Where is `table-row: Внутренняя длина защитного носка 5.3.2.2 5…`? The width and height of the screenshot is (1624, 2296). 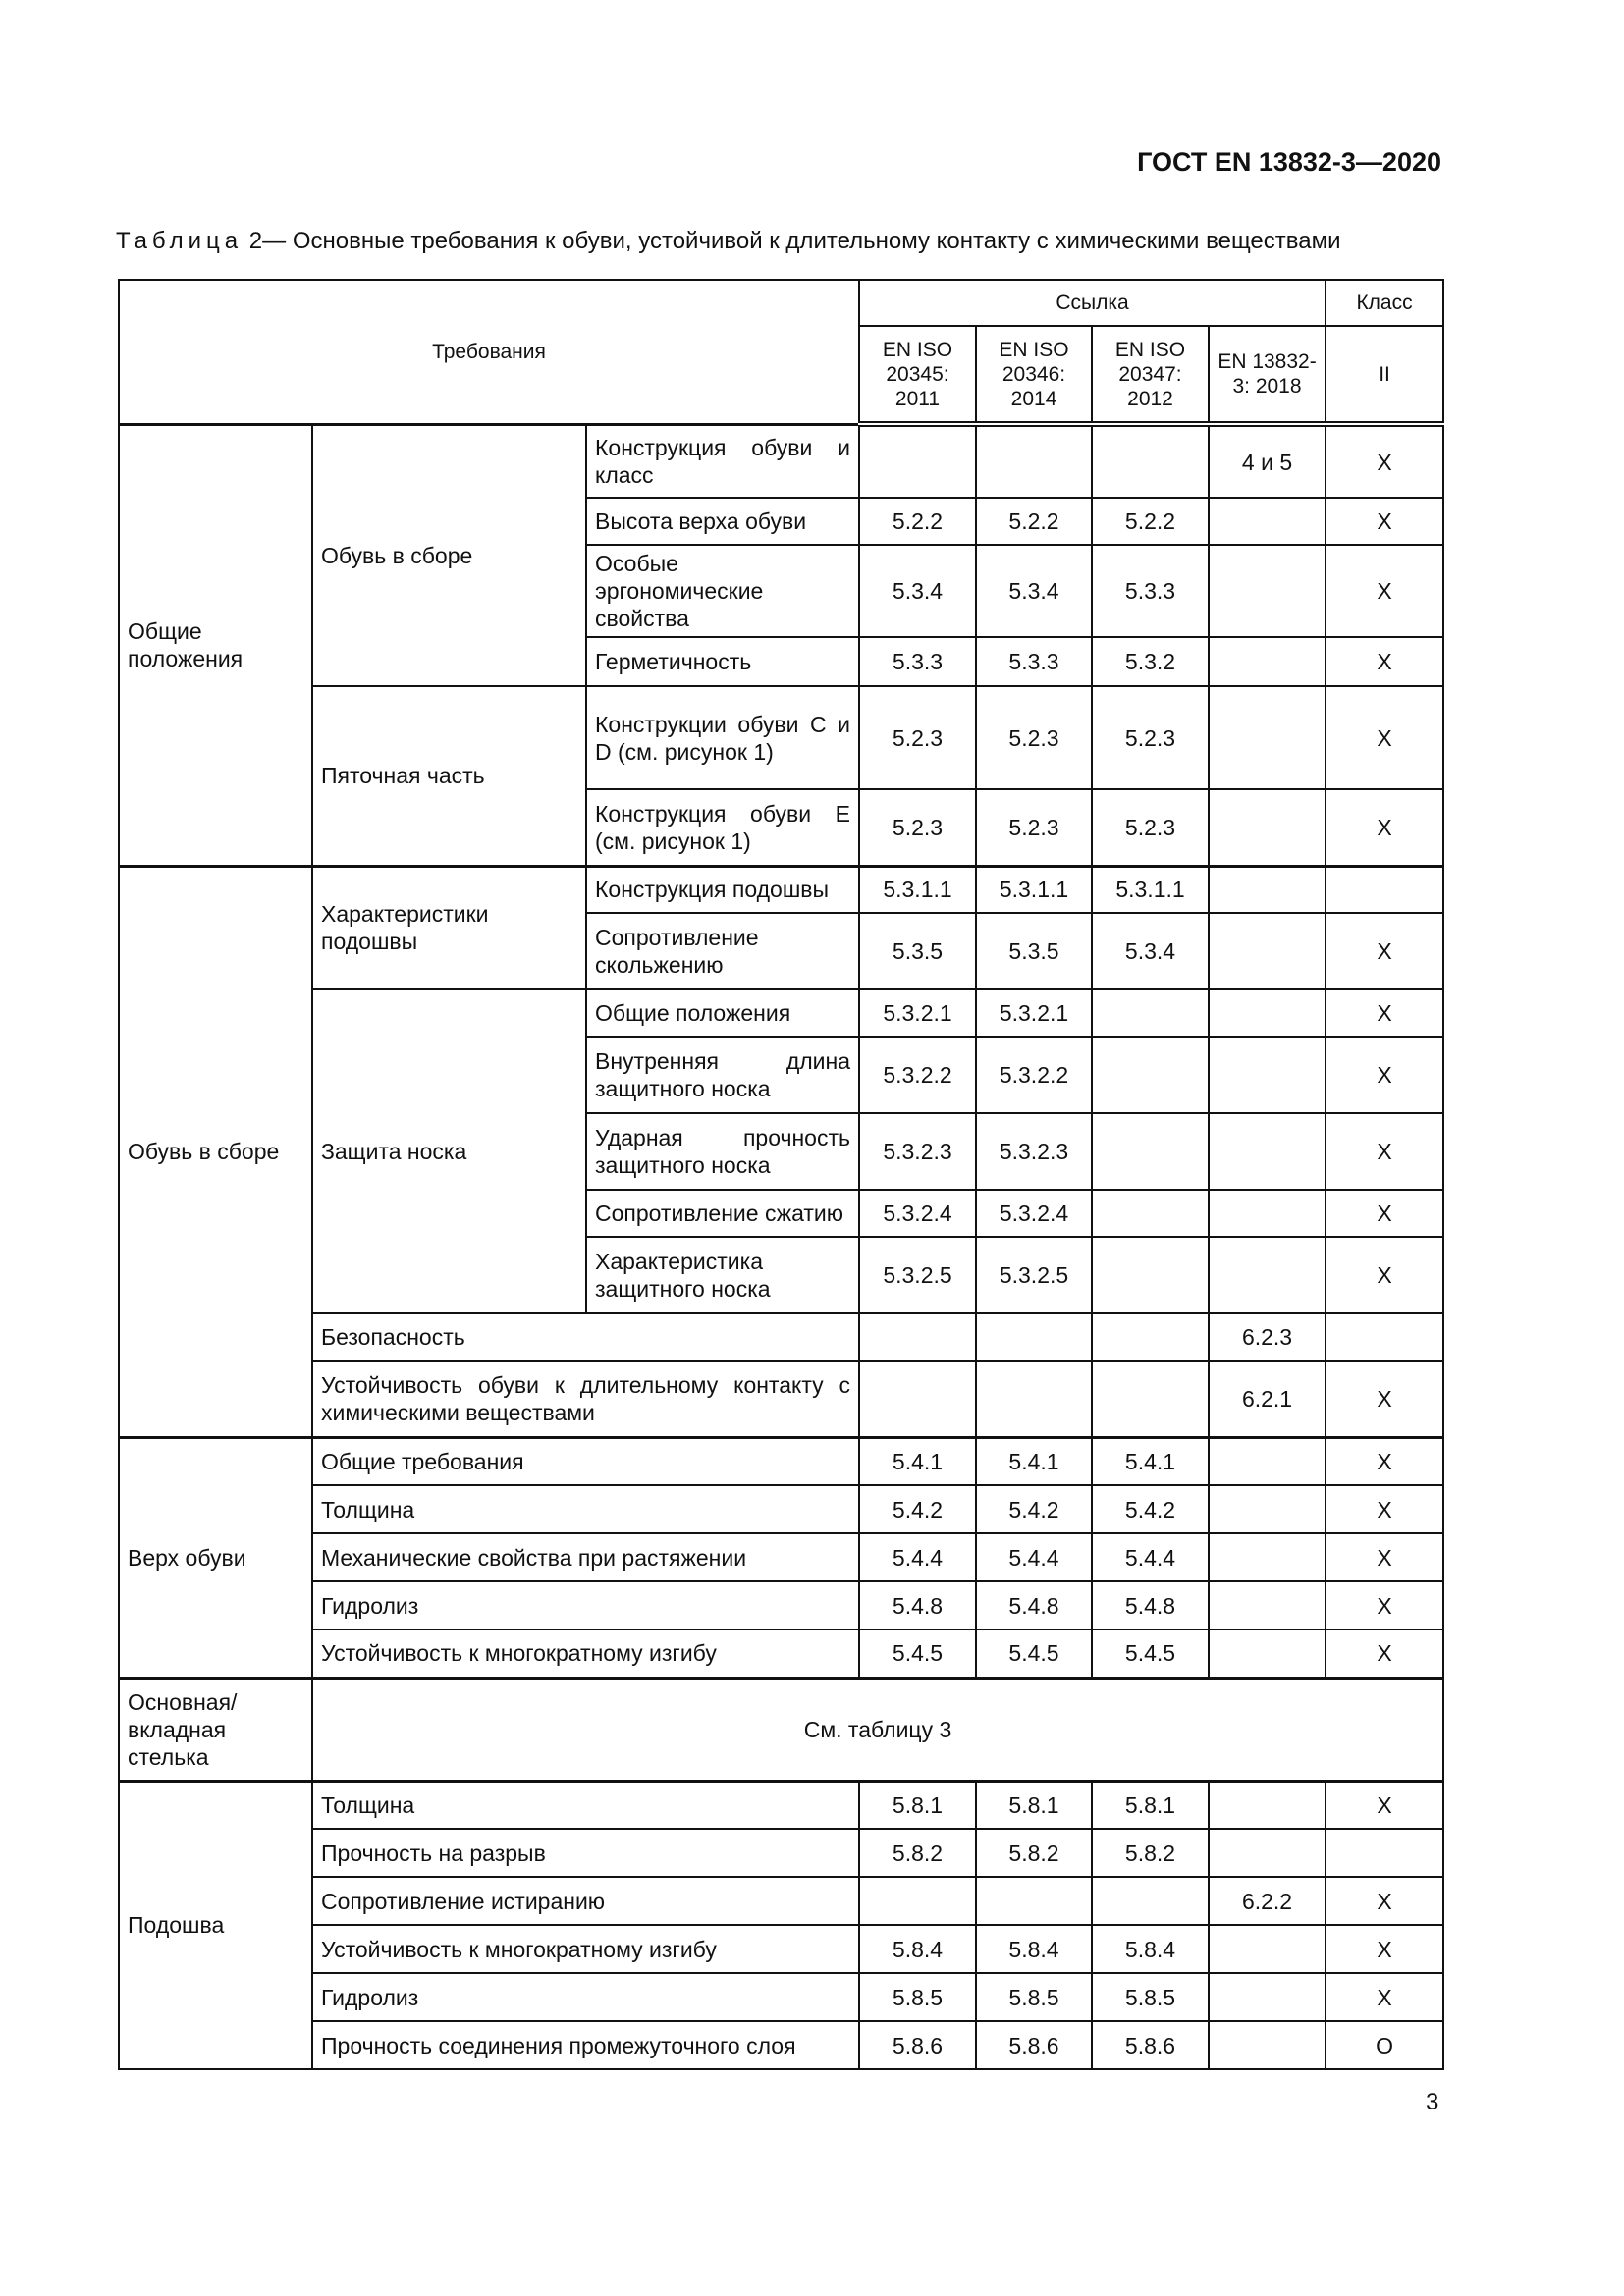
table-row: Внутренняя длина защитного носка 5.3.2.2 5… is located at coordinates (782, 1075).